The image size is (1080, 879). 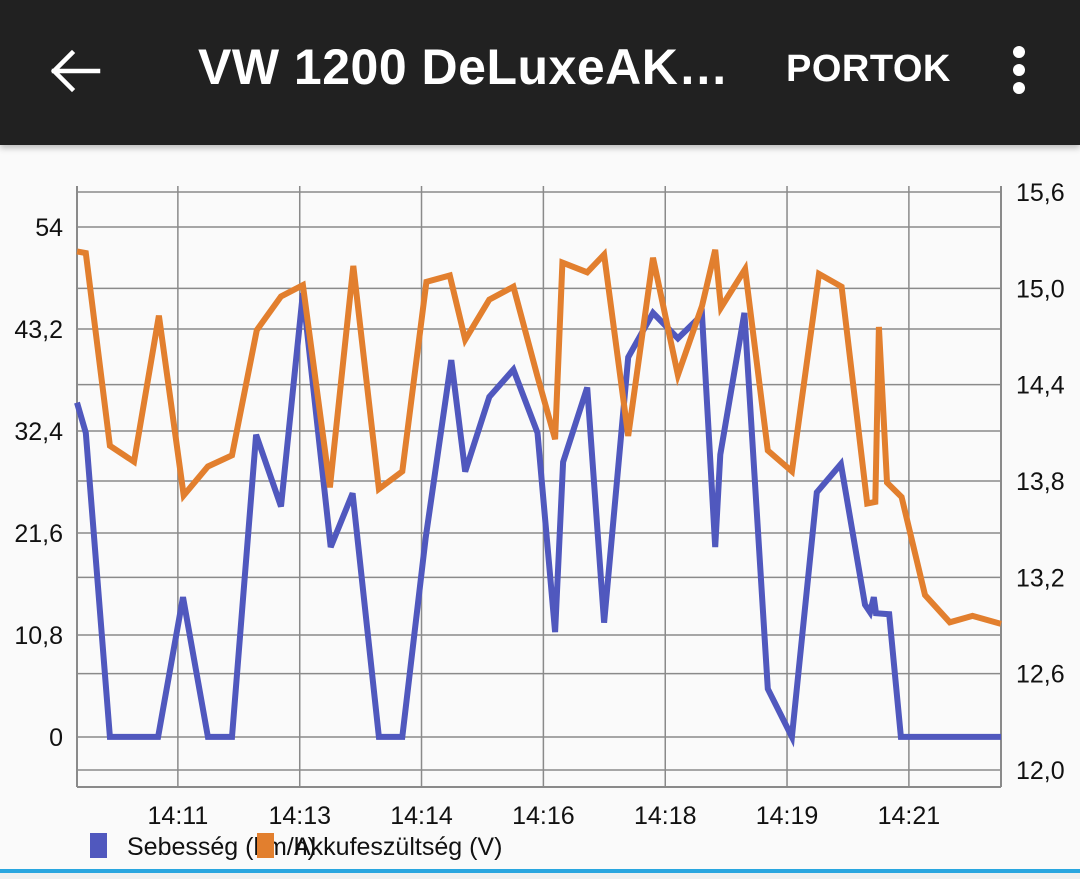 I want to click on left-axis-tick-label: 0, so click(x=56, y=738).